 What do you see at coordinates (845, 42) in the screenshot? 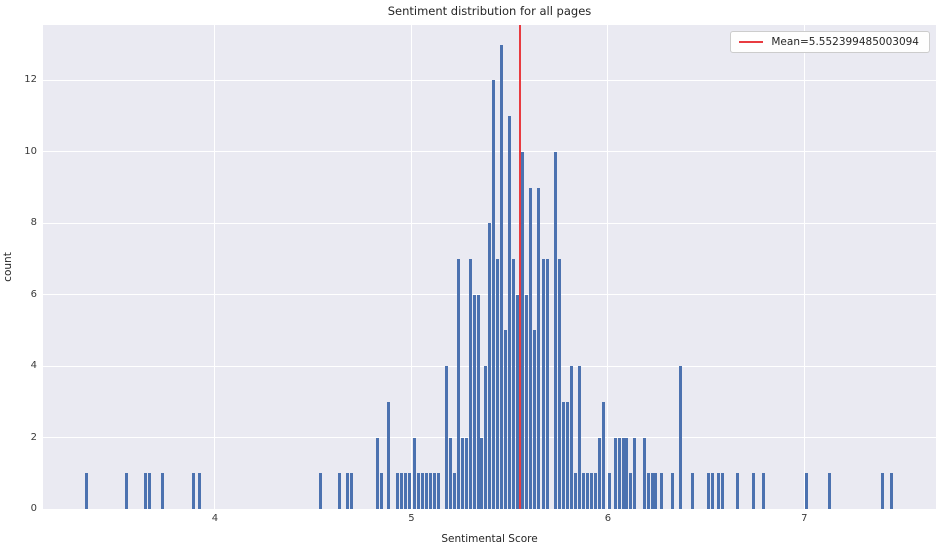
I see `legend-label: Mean=5.552399485003094` at bounding box center [845, 42].